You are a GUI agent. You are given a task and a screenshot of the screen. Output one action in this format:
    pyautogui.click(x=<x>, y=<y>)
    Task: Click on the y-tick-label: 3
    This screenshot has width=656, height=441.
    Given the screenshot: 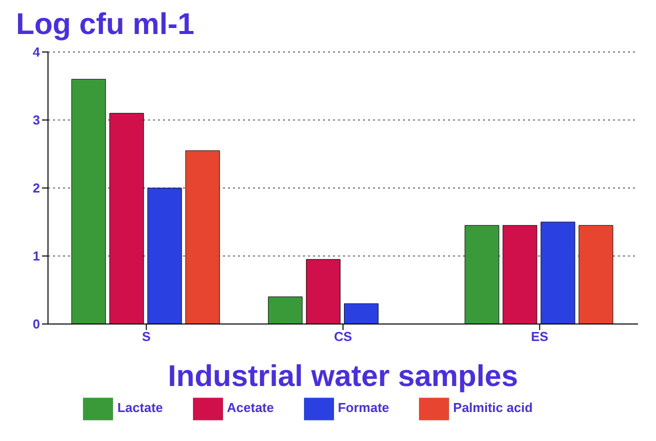 What is the action you would take?
    pyautogui.click(x=36, y=120)
    